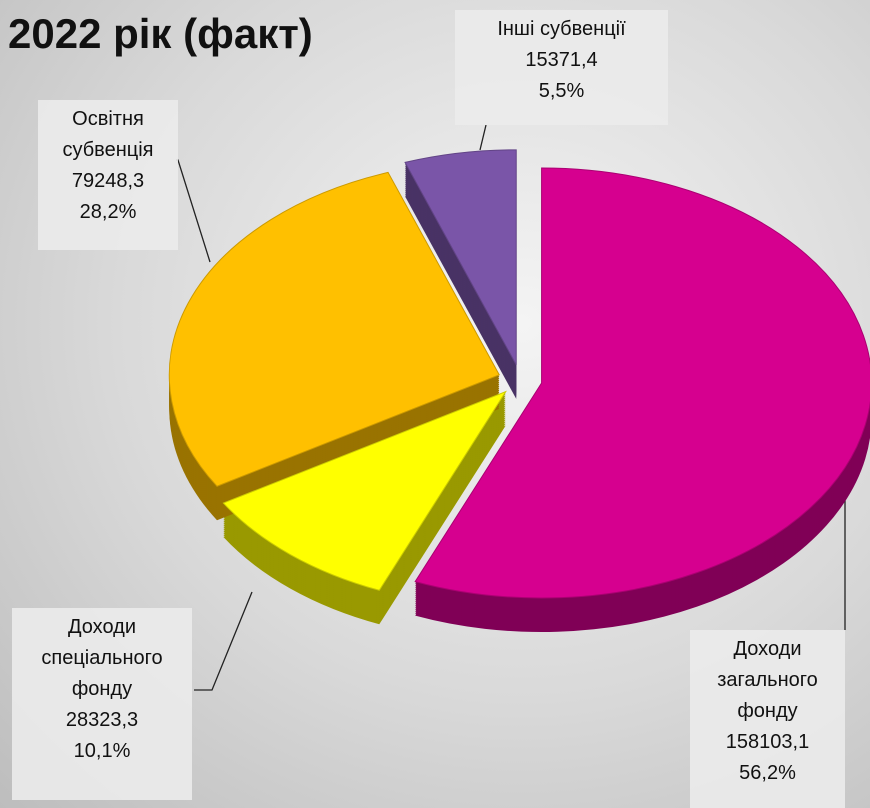  What do you see at coordinates (108, 212) in the screenshot?
I see `label-percent: 28,2%` at bounding box center [108, 212].